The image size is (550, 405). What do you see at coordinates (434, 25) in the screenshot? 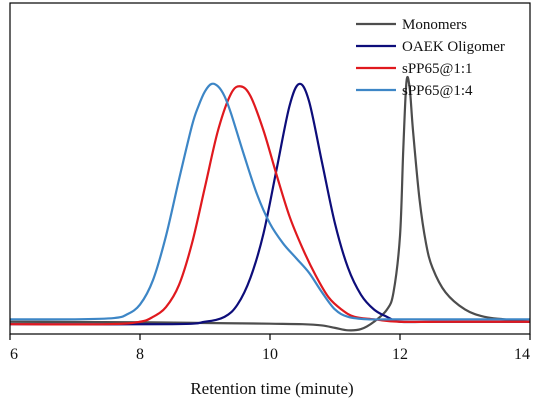
I see `legend-label-1: Monomers` at bounding box center [434, 25].